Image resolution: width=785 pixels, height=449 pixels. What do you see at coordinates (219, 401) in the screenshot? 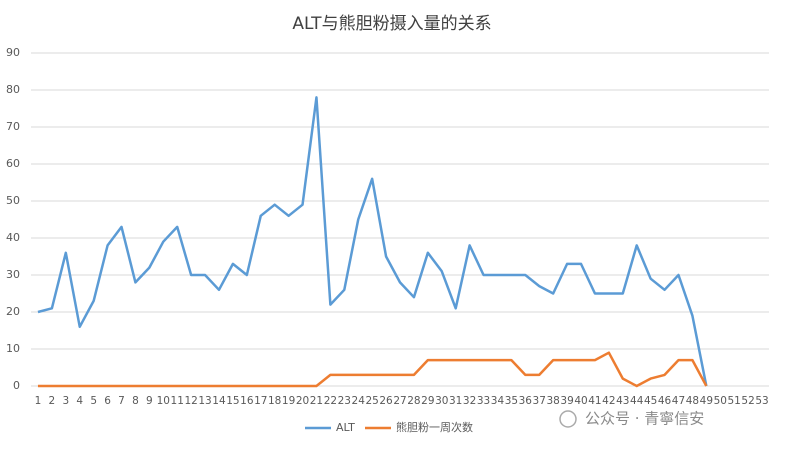
I see `x-tick-label: 14` at bounding box center [219, 401].